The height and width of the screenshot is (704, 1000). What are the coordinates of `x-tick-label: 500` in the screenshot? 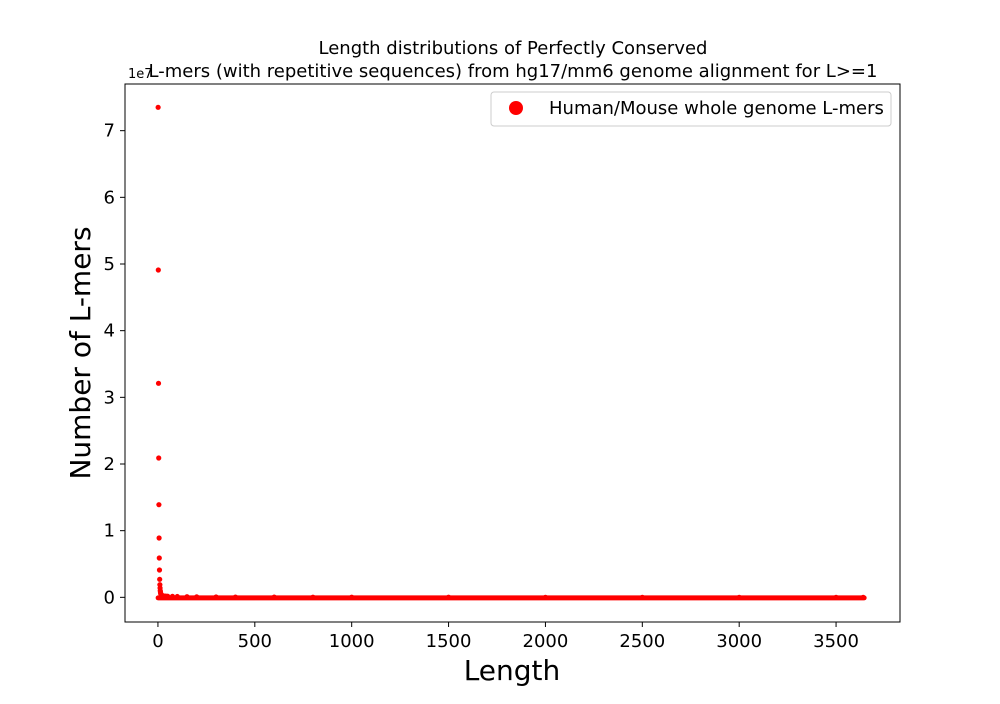 It's located at (255, 641).